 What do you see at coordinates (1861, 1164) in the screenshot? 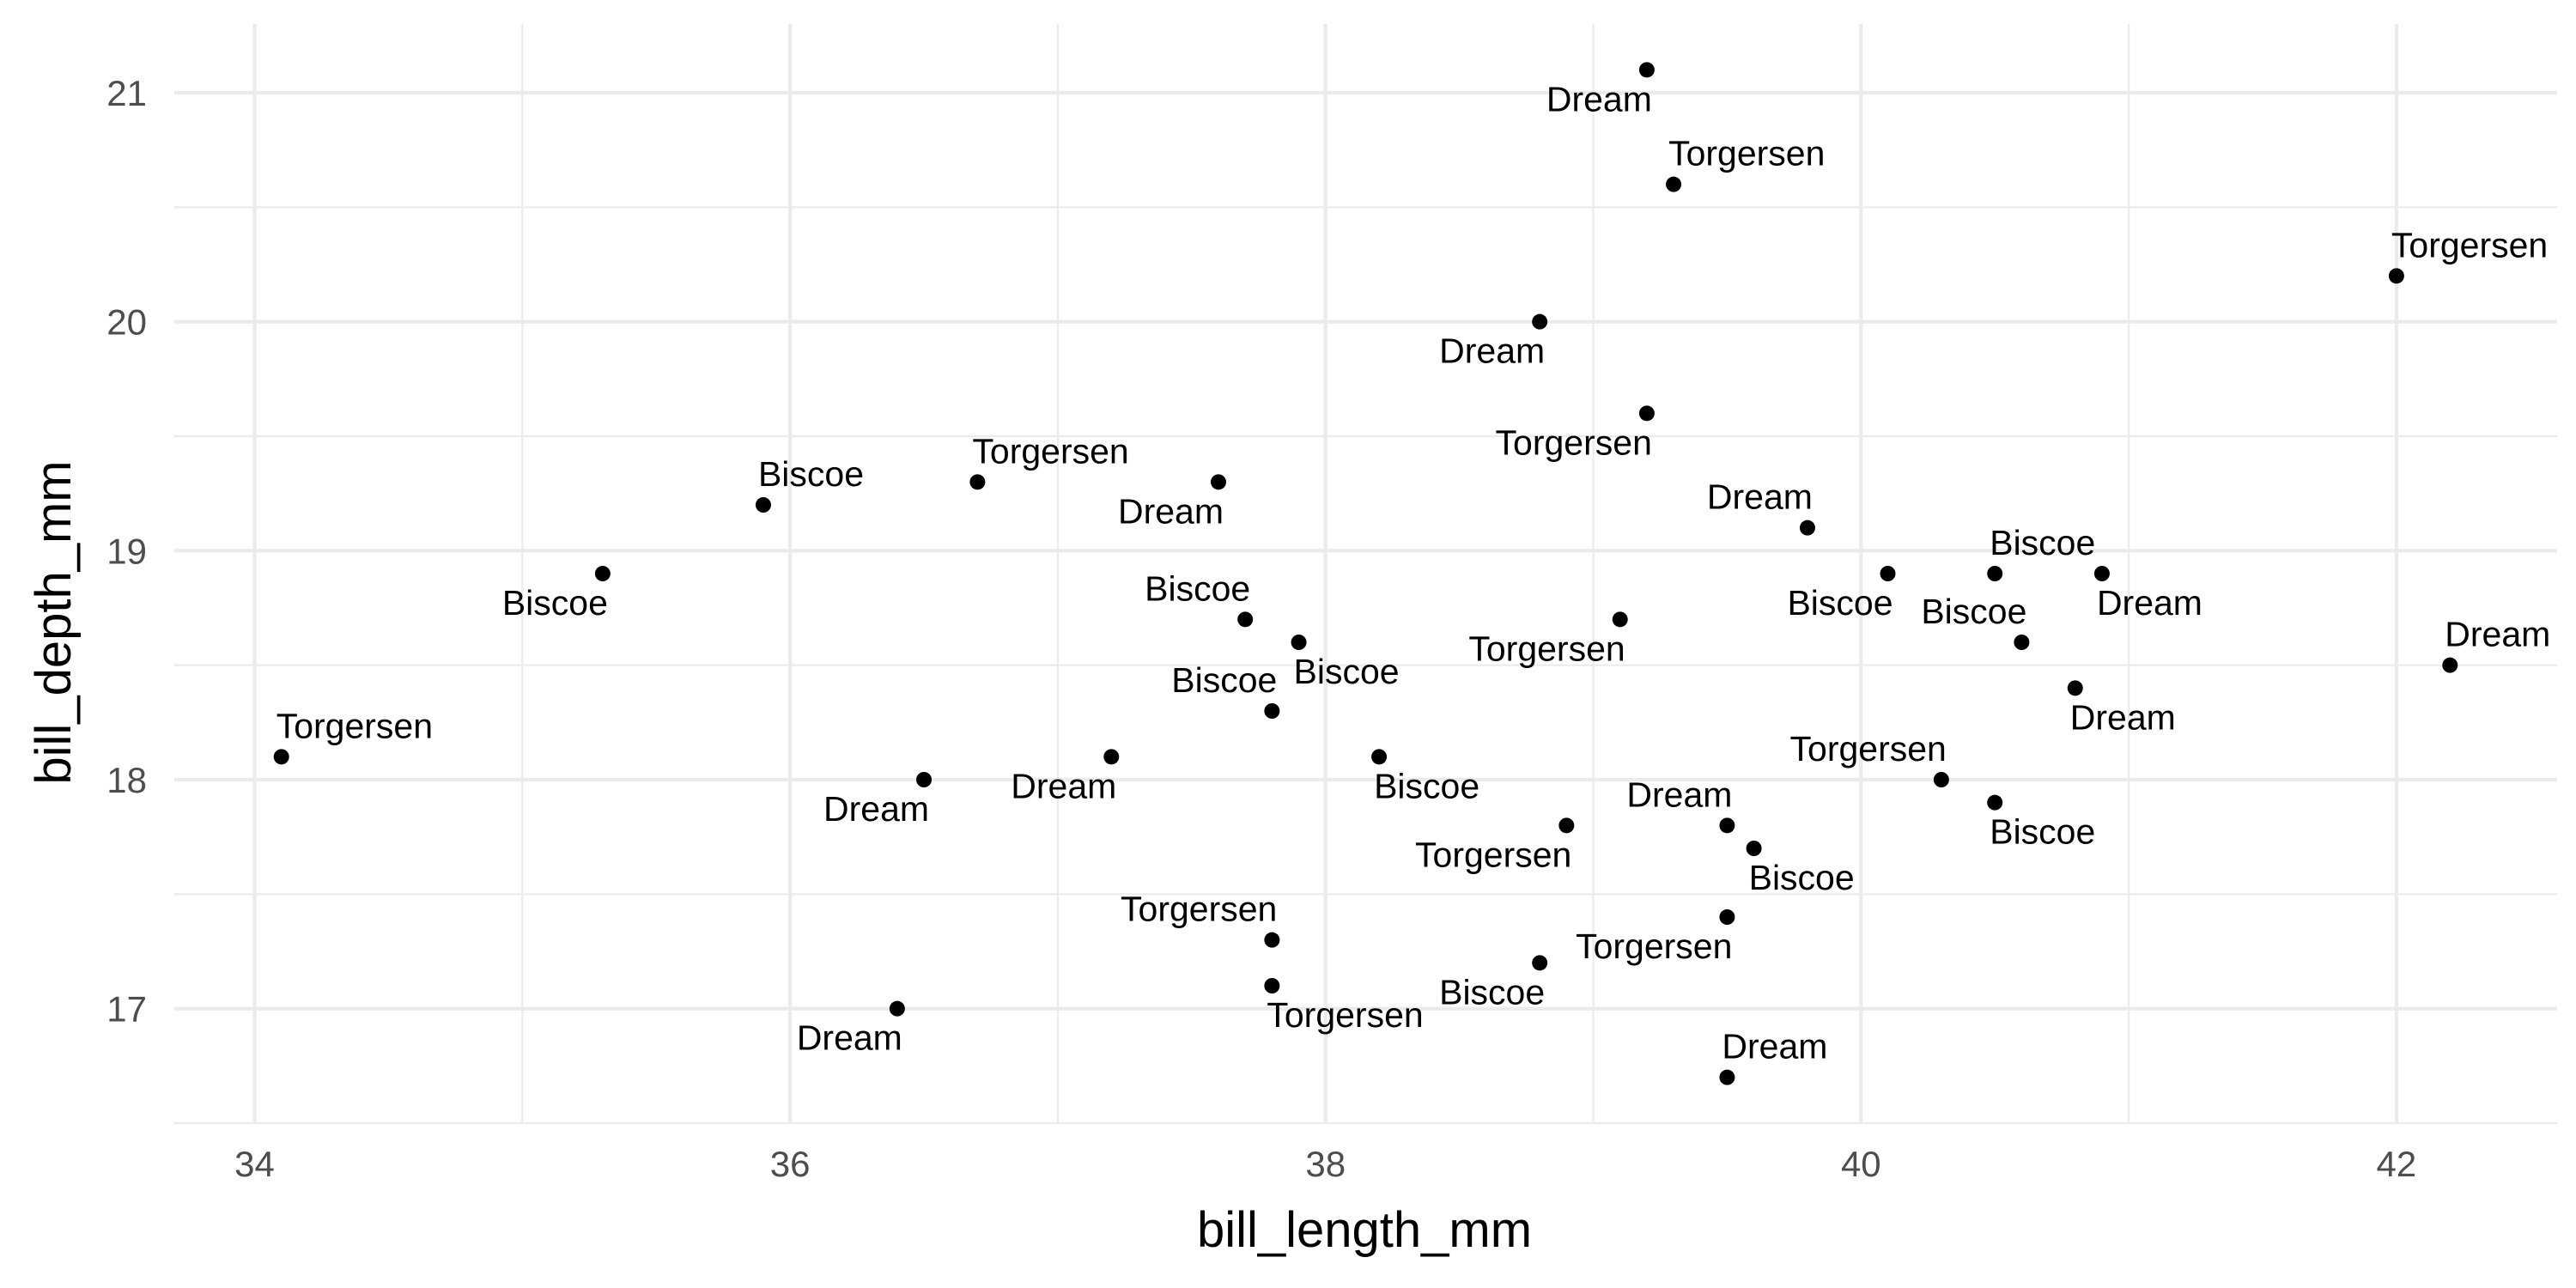
I see `x-tick-label: 40` at bounding box center [1861, 1164].